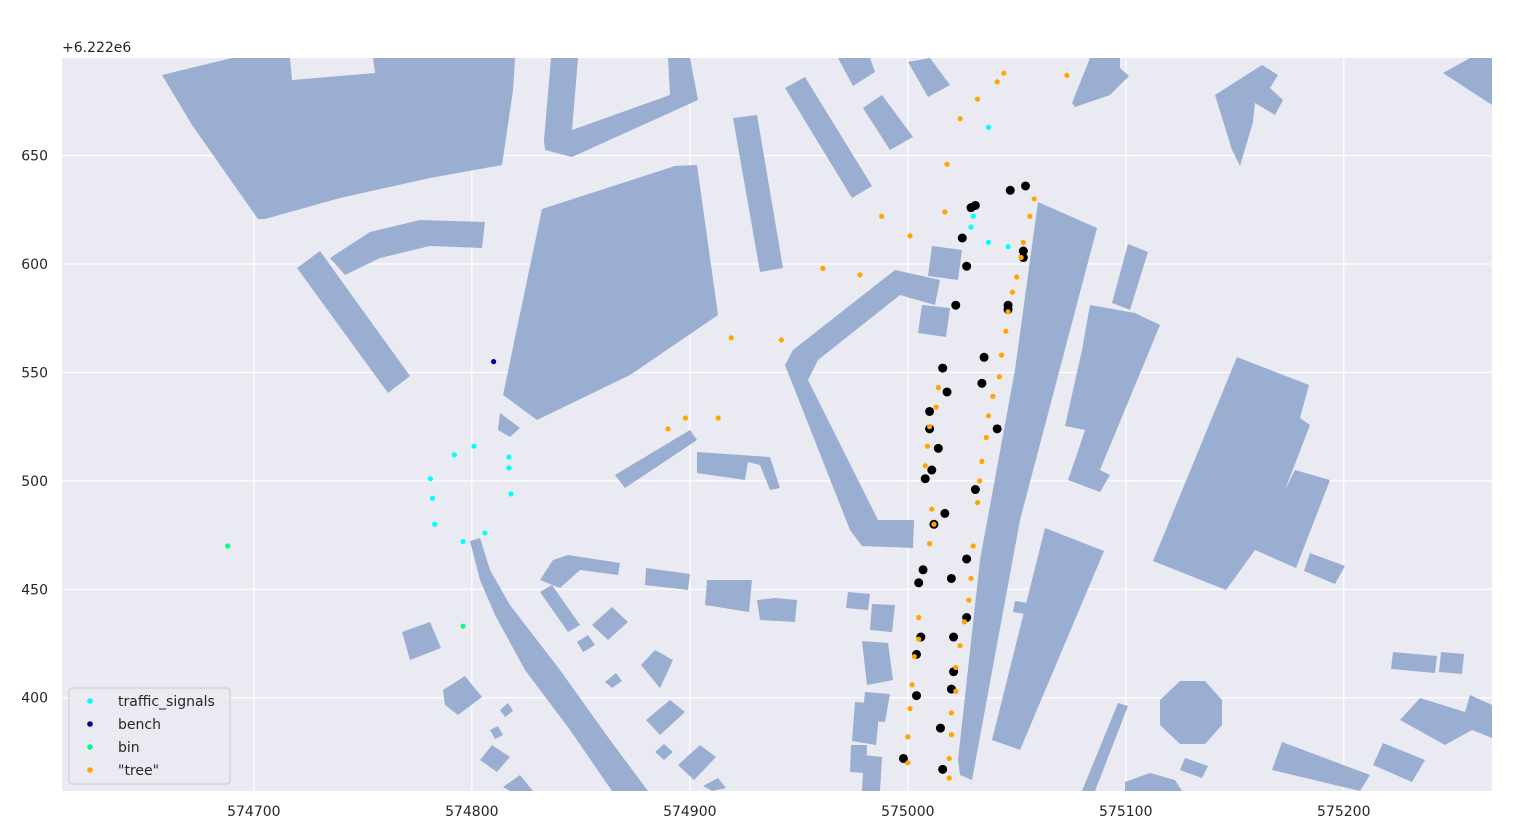  I want to click on legend-marker-bench, so click(90, 724).